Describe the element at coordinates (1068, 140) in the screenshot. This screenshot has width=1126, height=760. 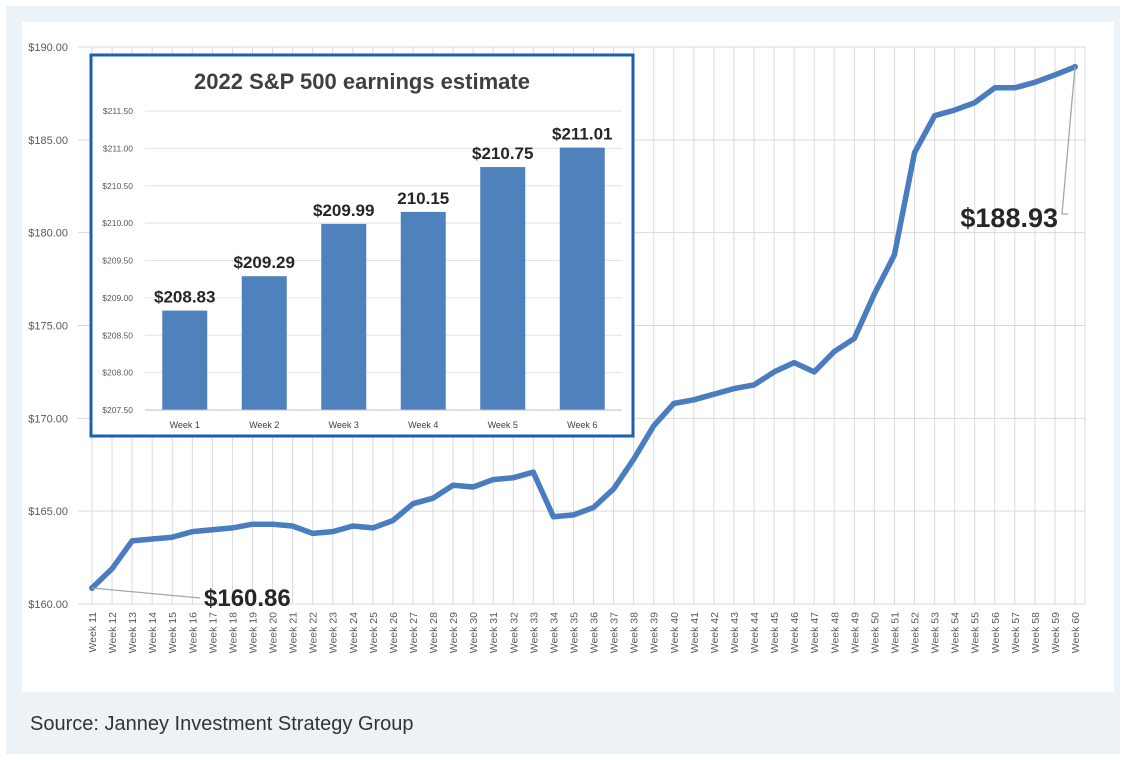
I see `end-leader-line` at that location.